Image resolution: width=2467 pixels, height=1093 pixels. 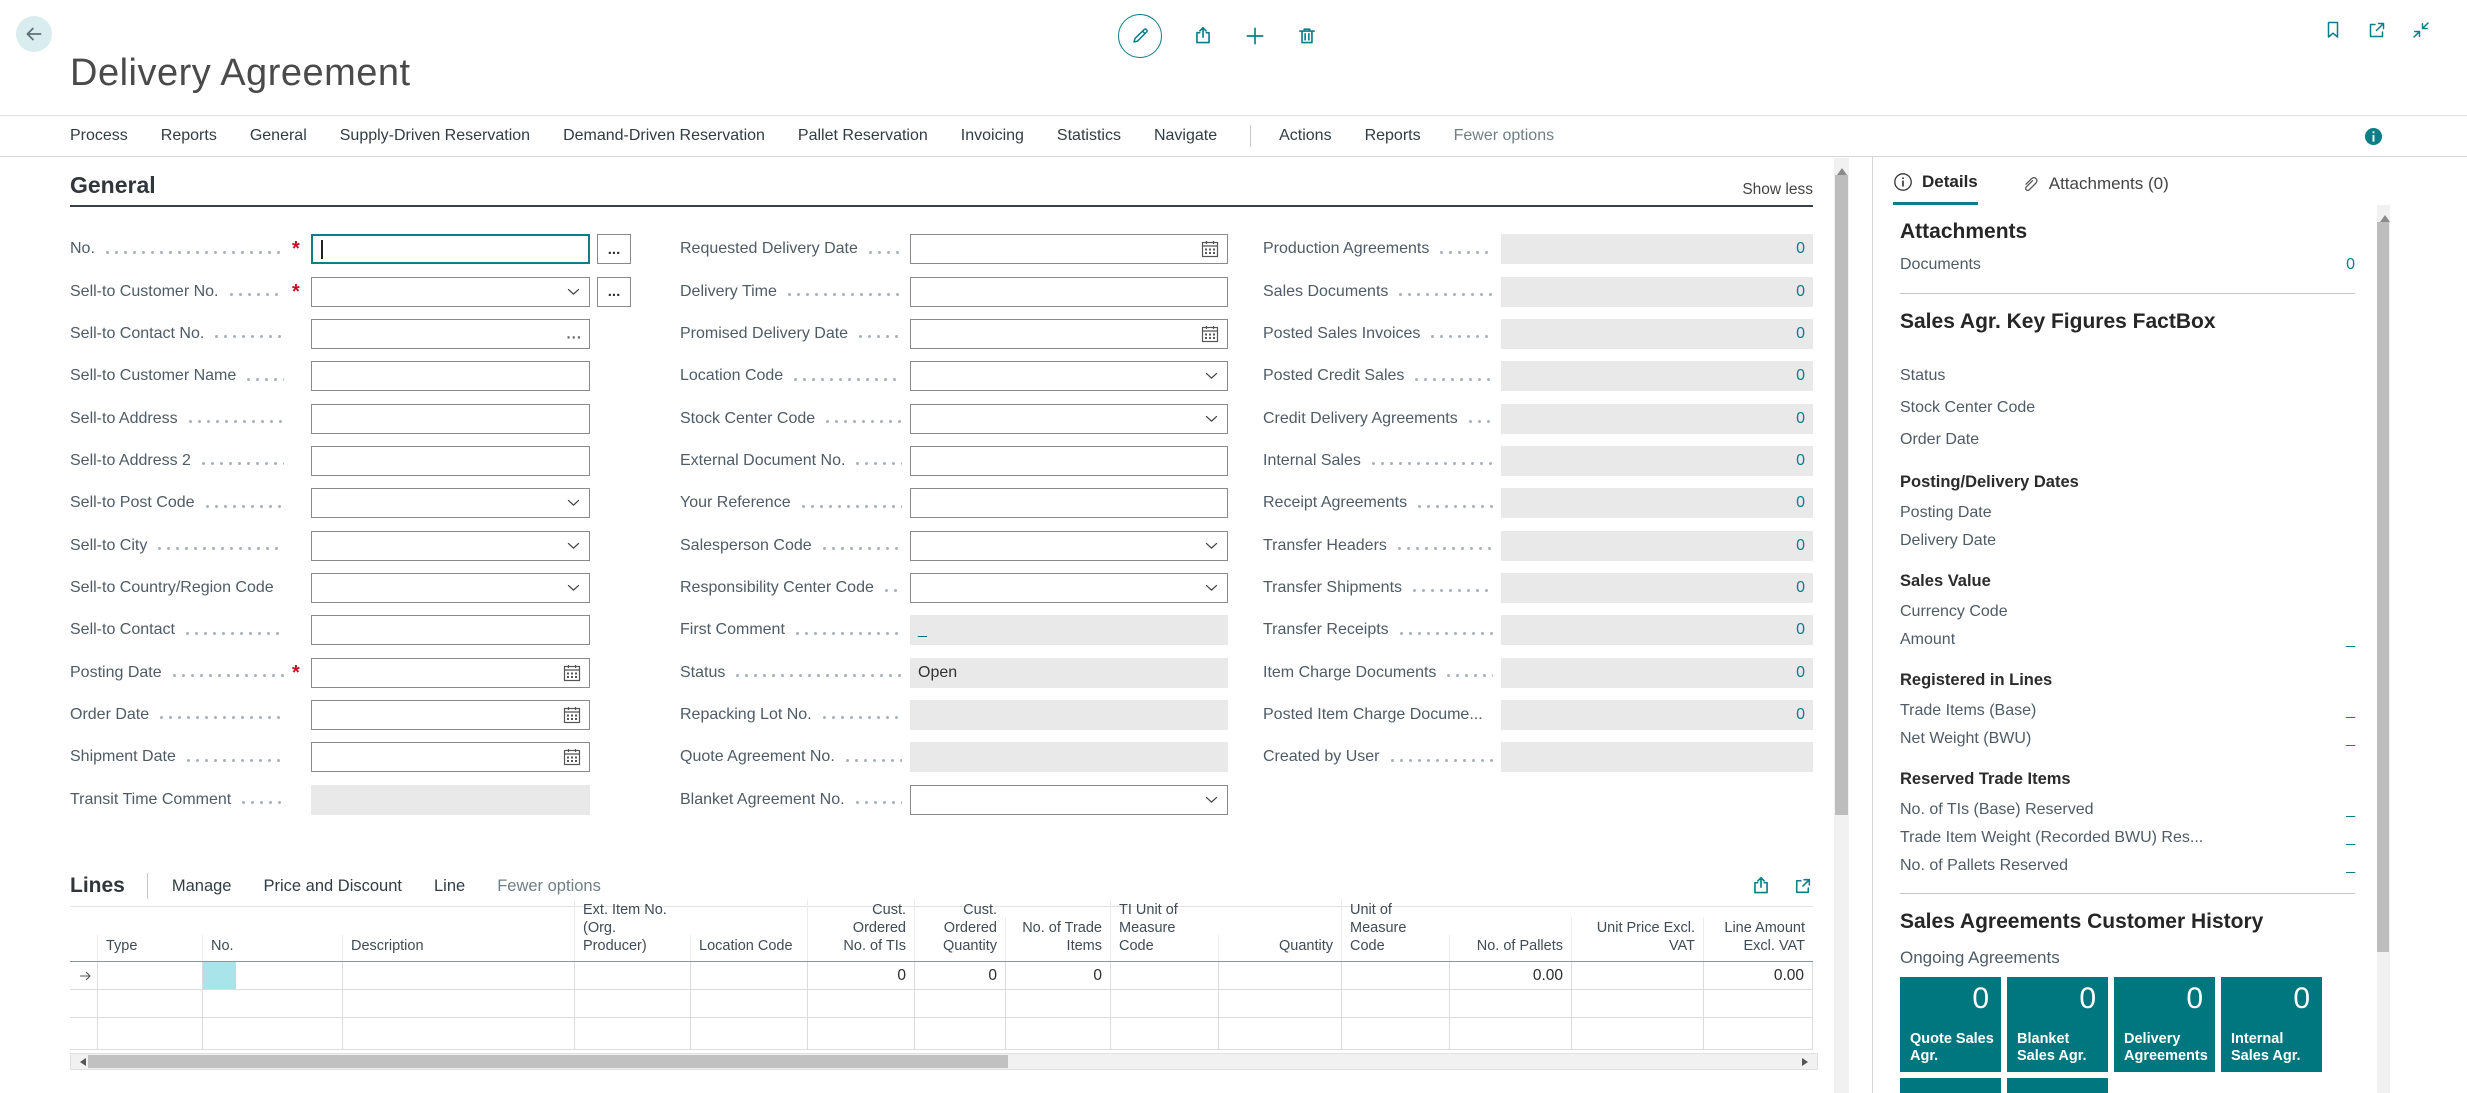 I want to click on horizontal-scrollbar, so click(x=944, y=1061).